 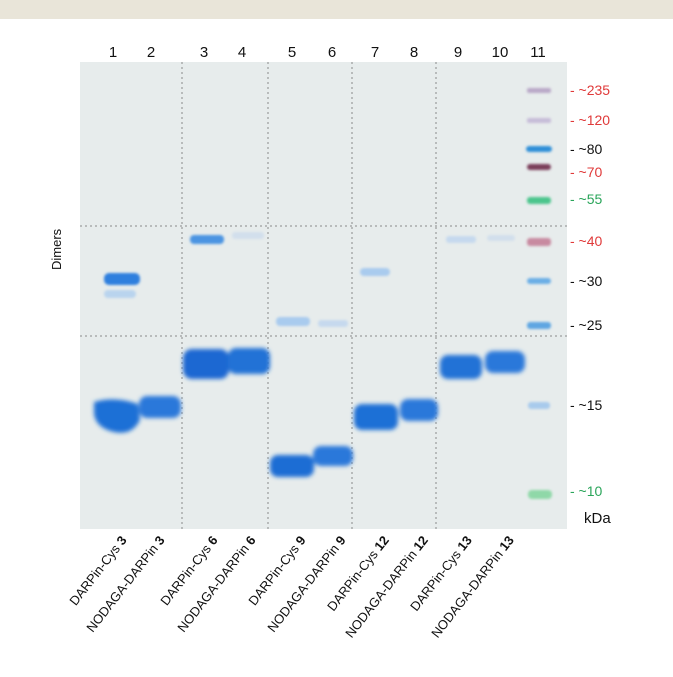 What do you see at coordinates (590, 90) in the screenshot?
I see `mw-marker-235: - ~235` at bounding box center [590, 90].